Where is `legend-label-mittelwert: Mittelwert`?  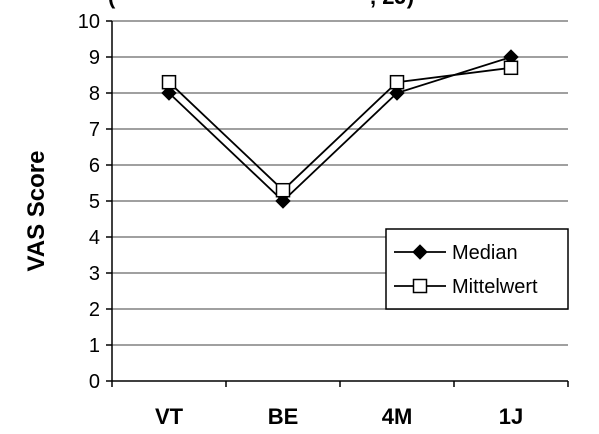 legend-label-mittelwert: Mittelwert is located at coordinates (495, 287).